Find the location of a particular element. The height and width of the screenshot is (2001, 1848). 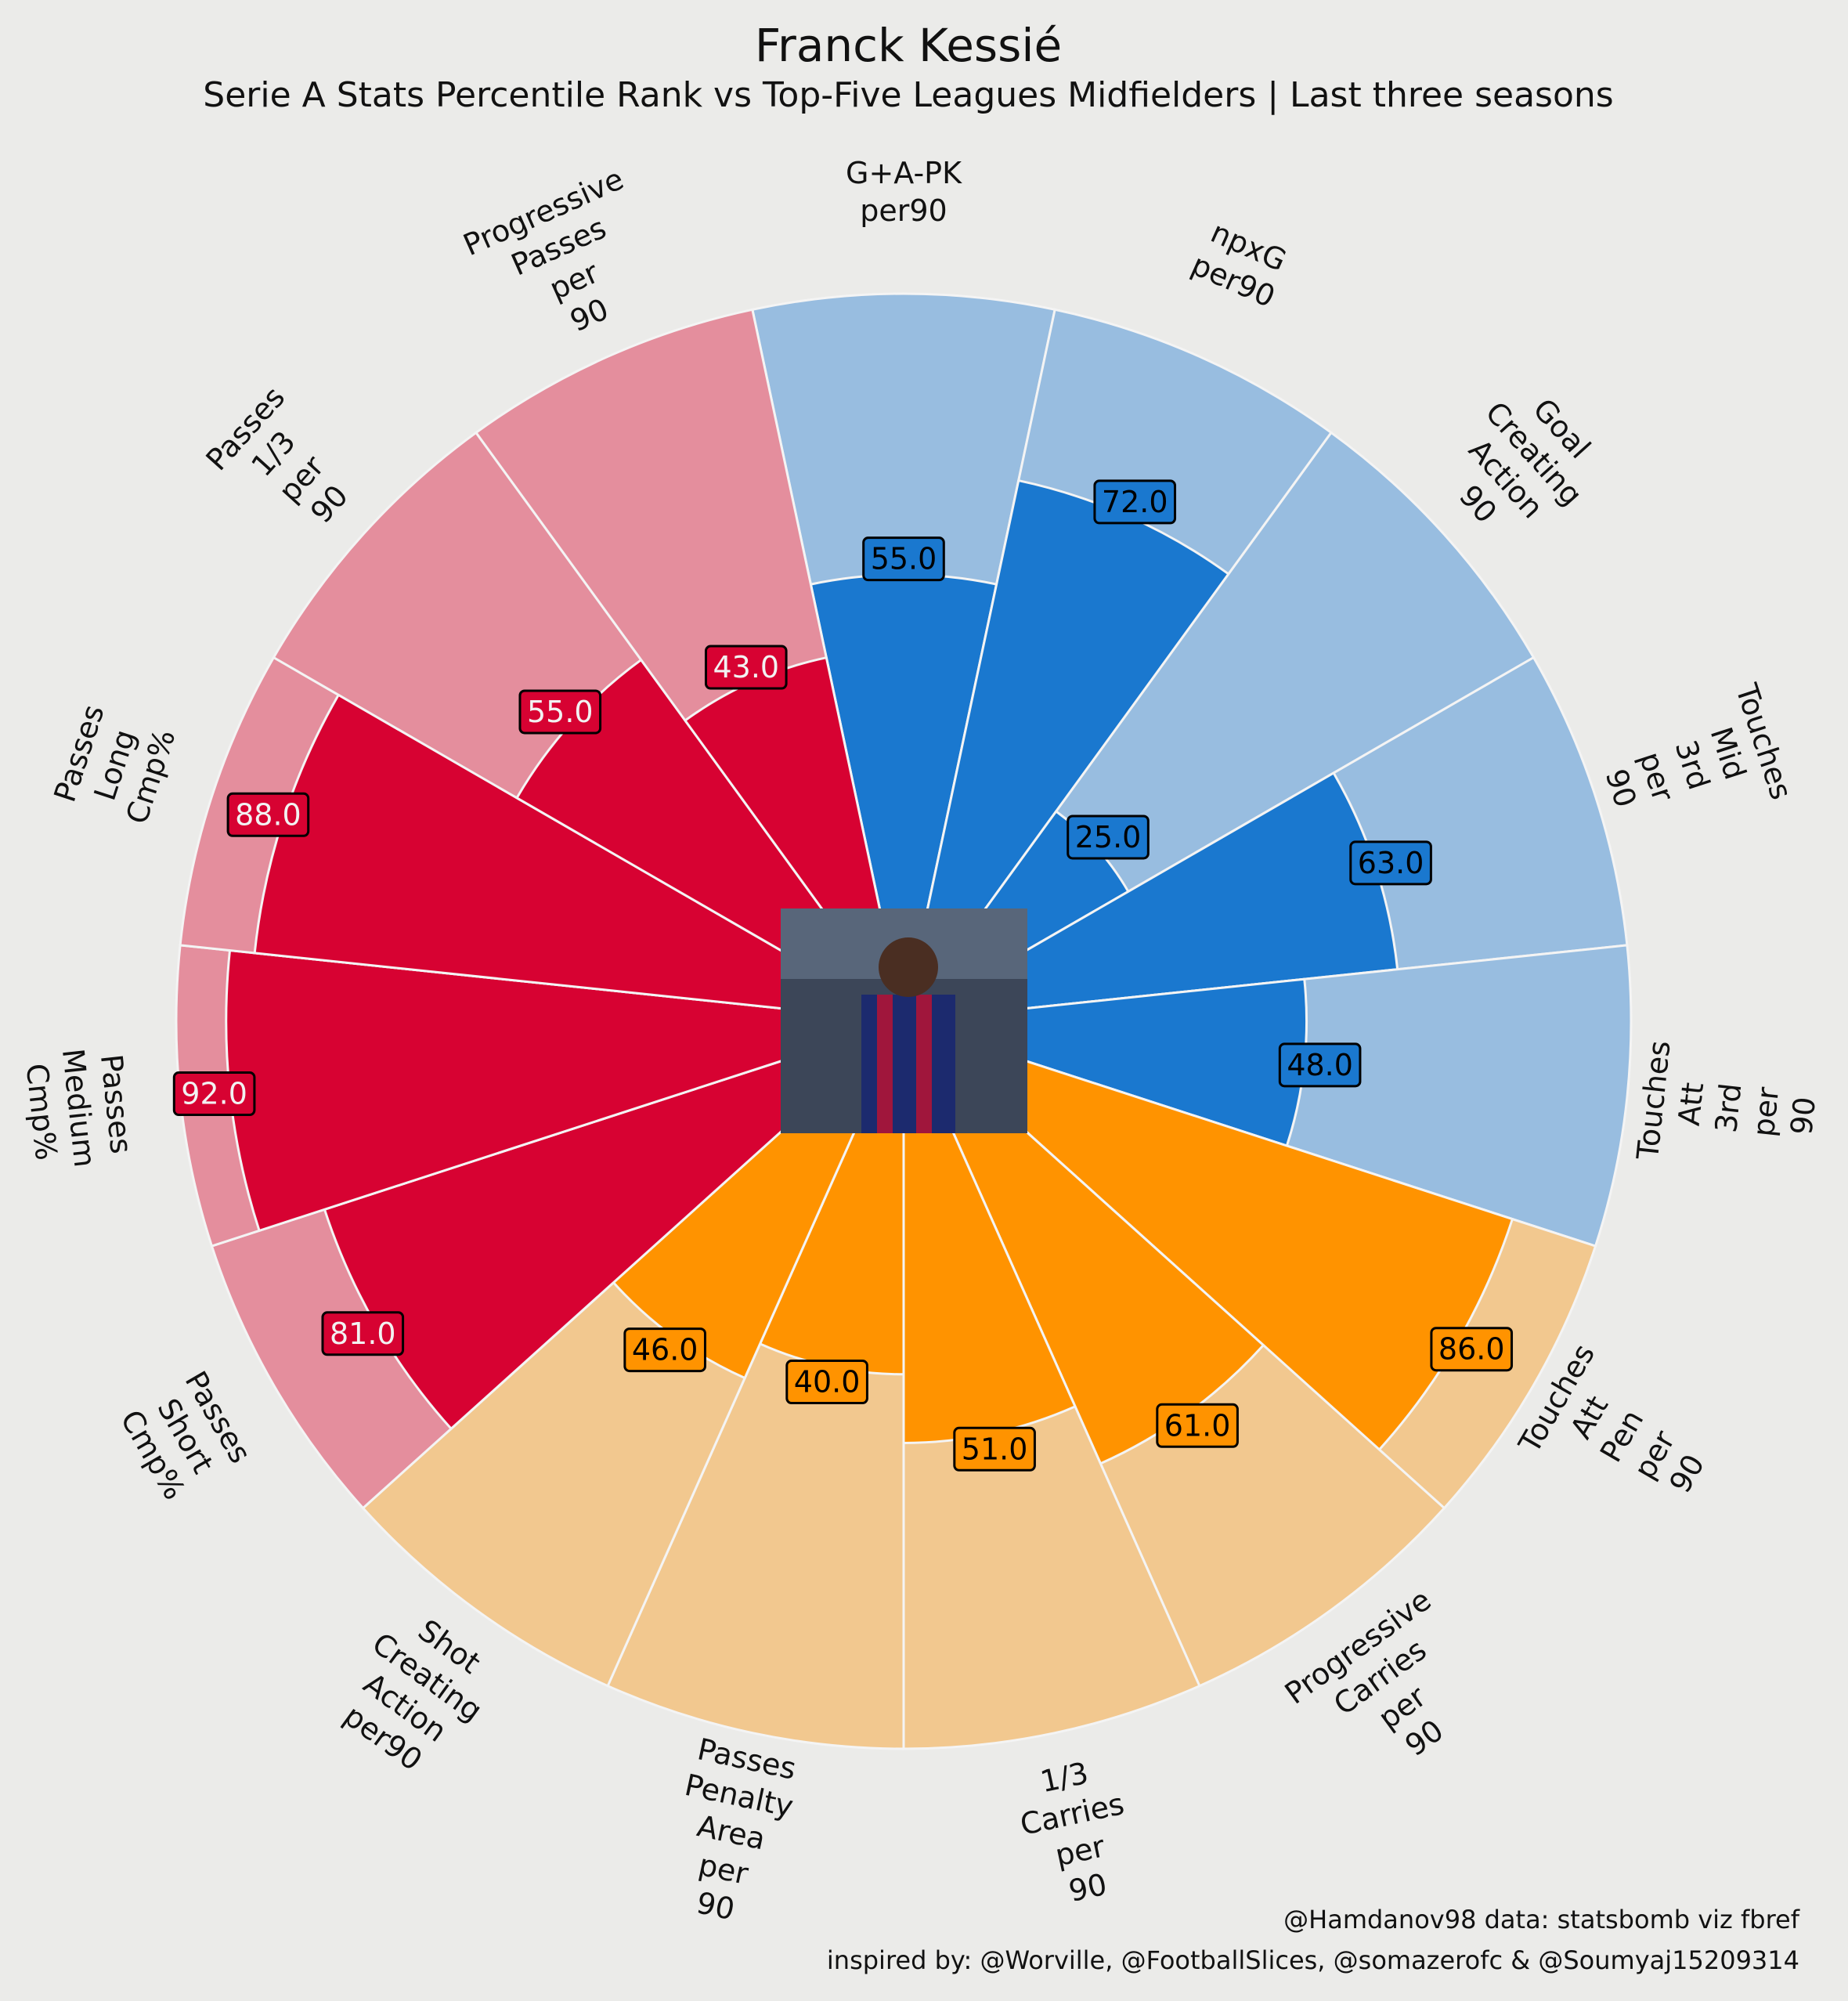

value-label-text: 92.0 is located at coordinates (214, 1094).